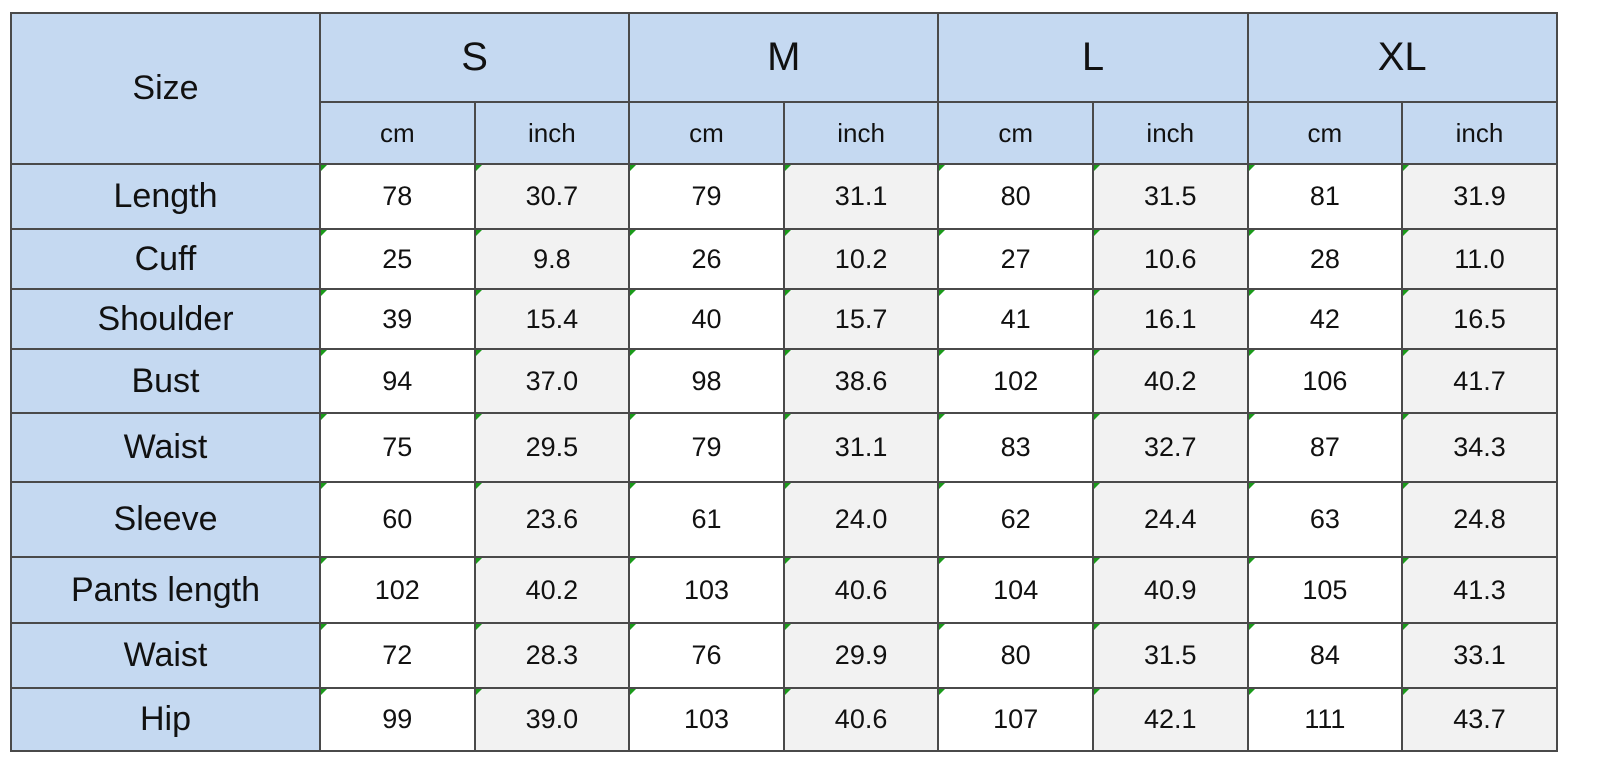 Image resolution: width=1598 pixels, height=774 pixels. Describe the element at coordinates (397, 381) in the screenshot. I see `cell: 94` at that location.